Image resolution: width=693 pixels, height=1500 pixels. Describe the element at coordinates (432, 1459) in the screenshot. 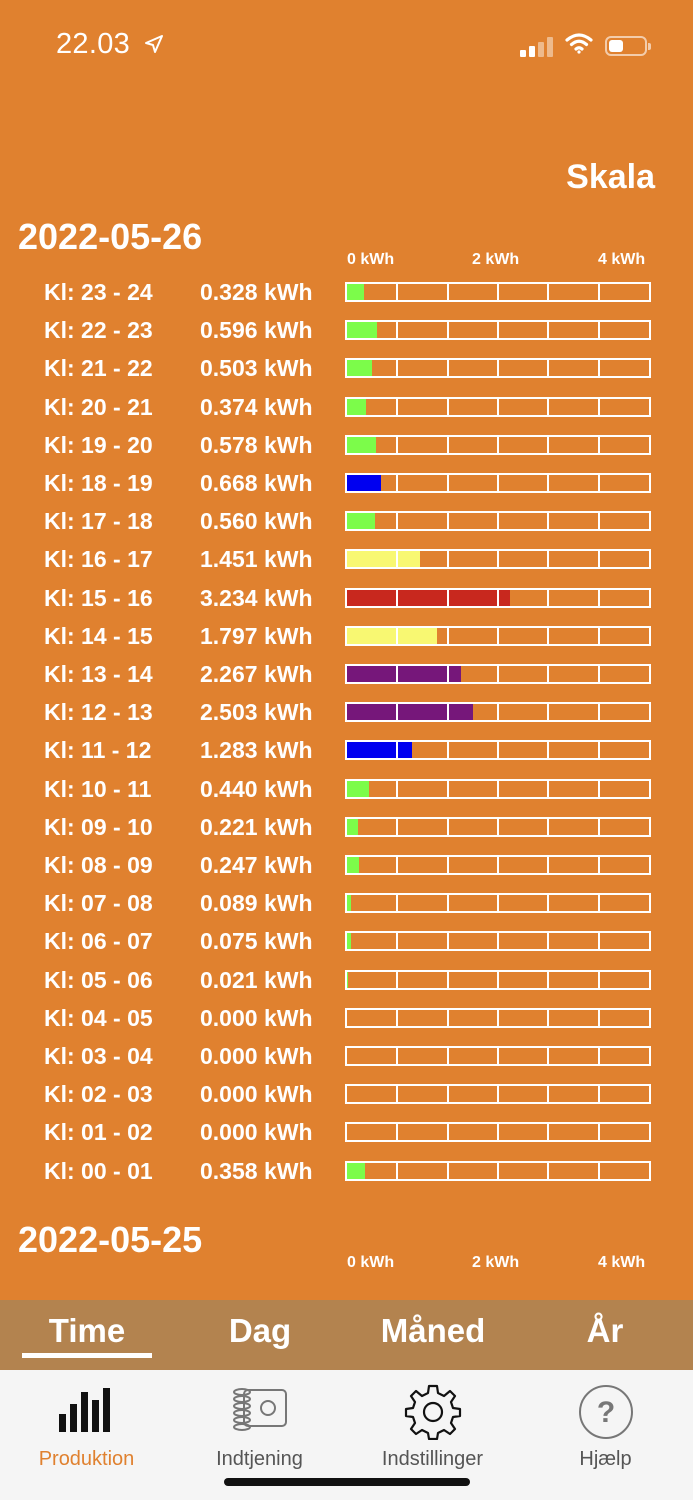

I see `nav-label: Indstillinger` at that location.